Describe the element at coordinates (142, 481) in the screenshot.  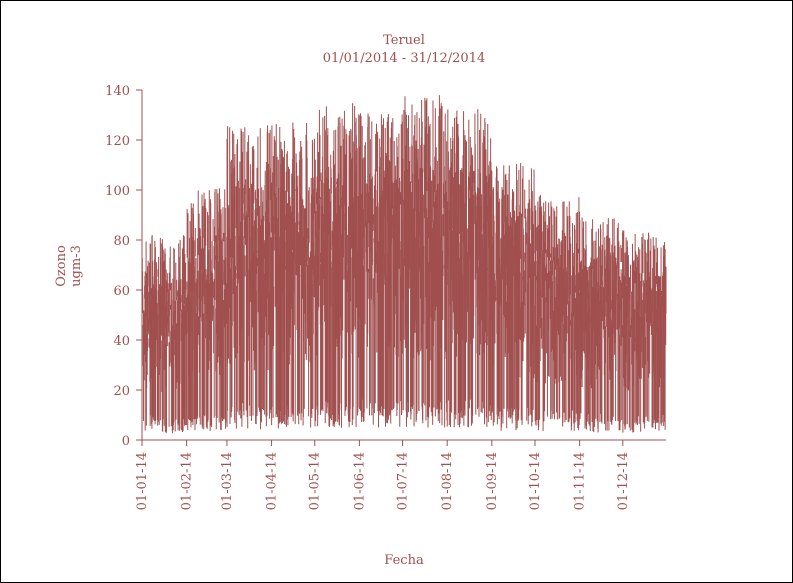
I see `x-tick-label: 01-01-14` at that location.